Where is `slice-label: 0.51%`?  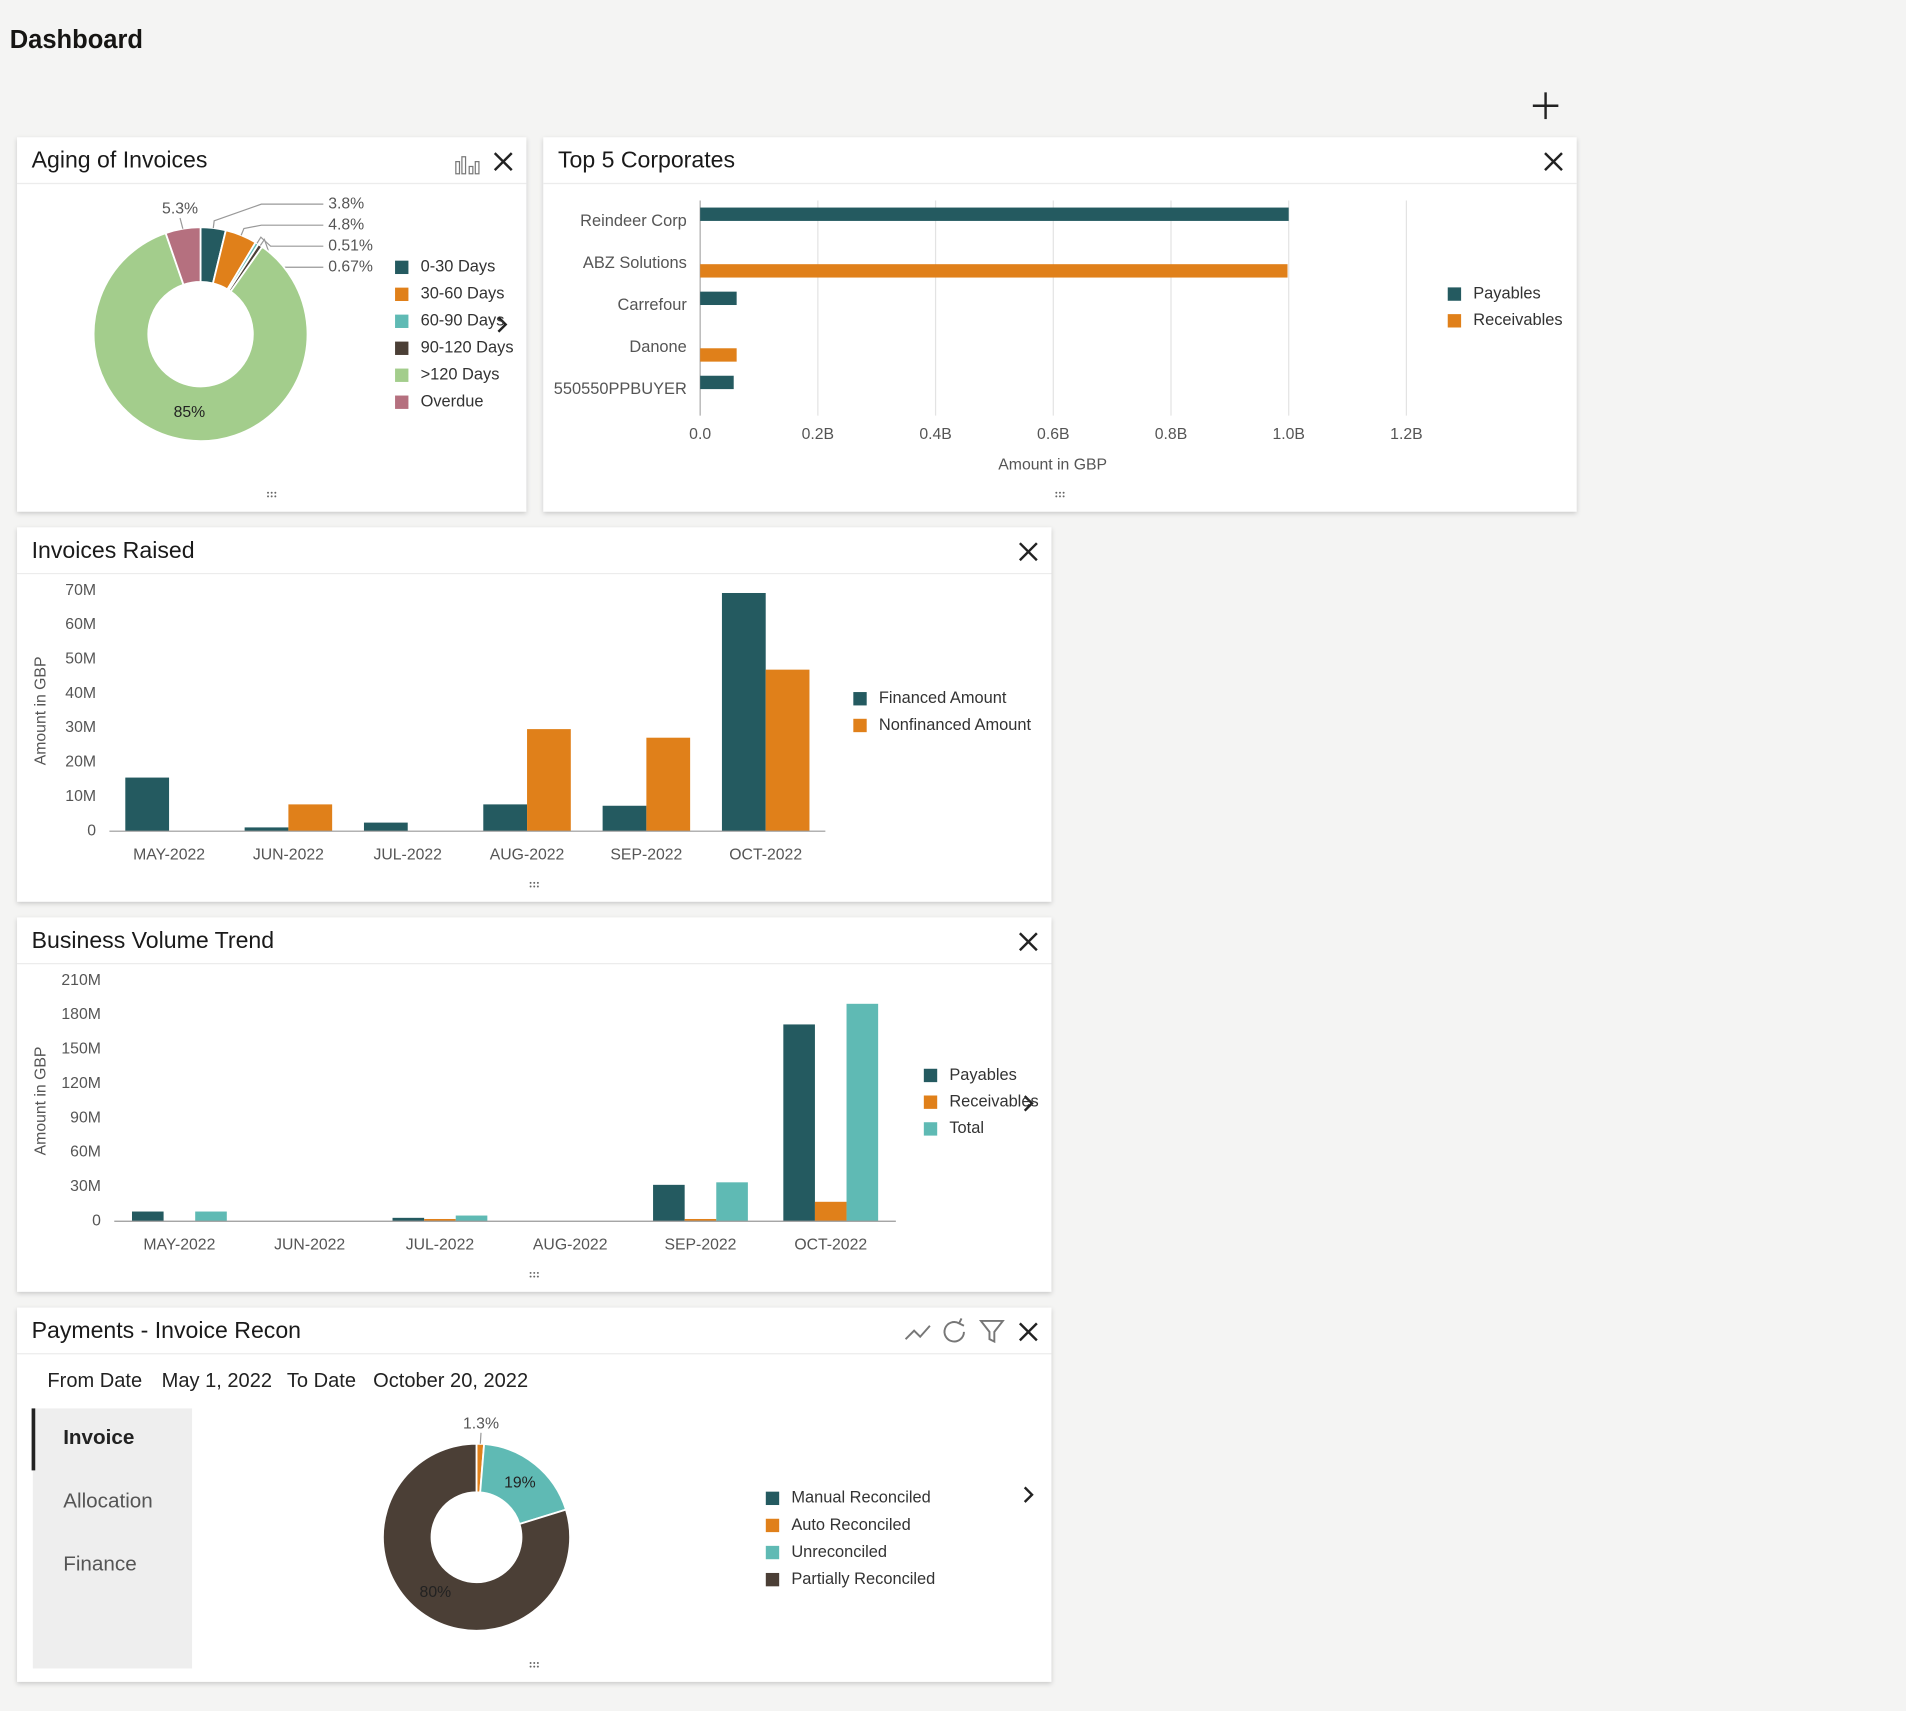
slice-label: 0.51% is located at coordinates (350, 245).